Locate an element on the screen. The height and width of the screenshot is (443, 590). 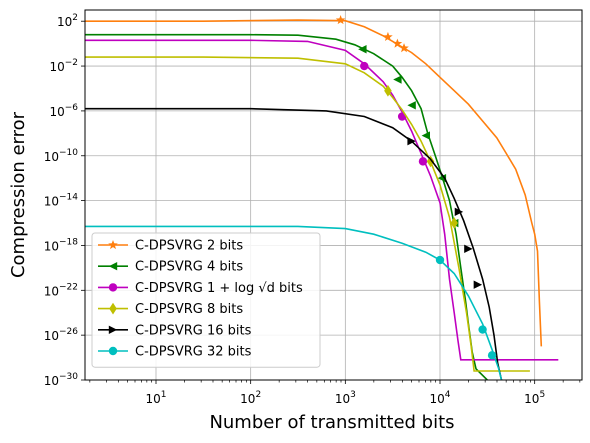
x-tick-label: 10¹ is located at coordinates (155, 398).